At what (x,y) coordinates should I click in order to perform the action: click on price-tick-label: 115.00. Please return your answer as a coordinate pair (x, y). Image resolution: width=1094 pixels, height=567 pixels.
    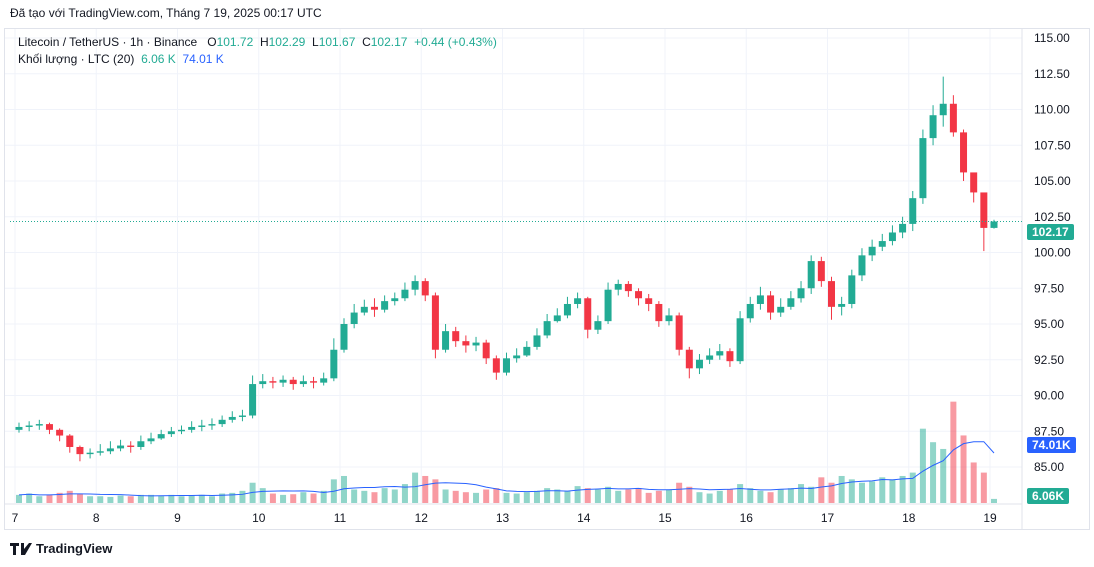
    Looking at the image, I should click on (1052, 38).